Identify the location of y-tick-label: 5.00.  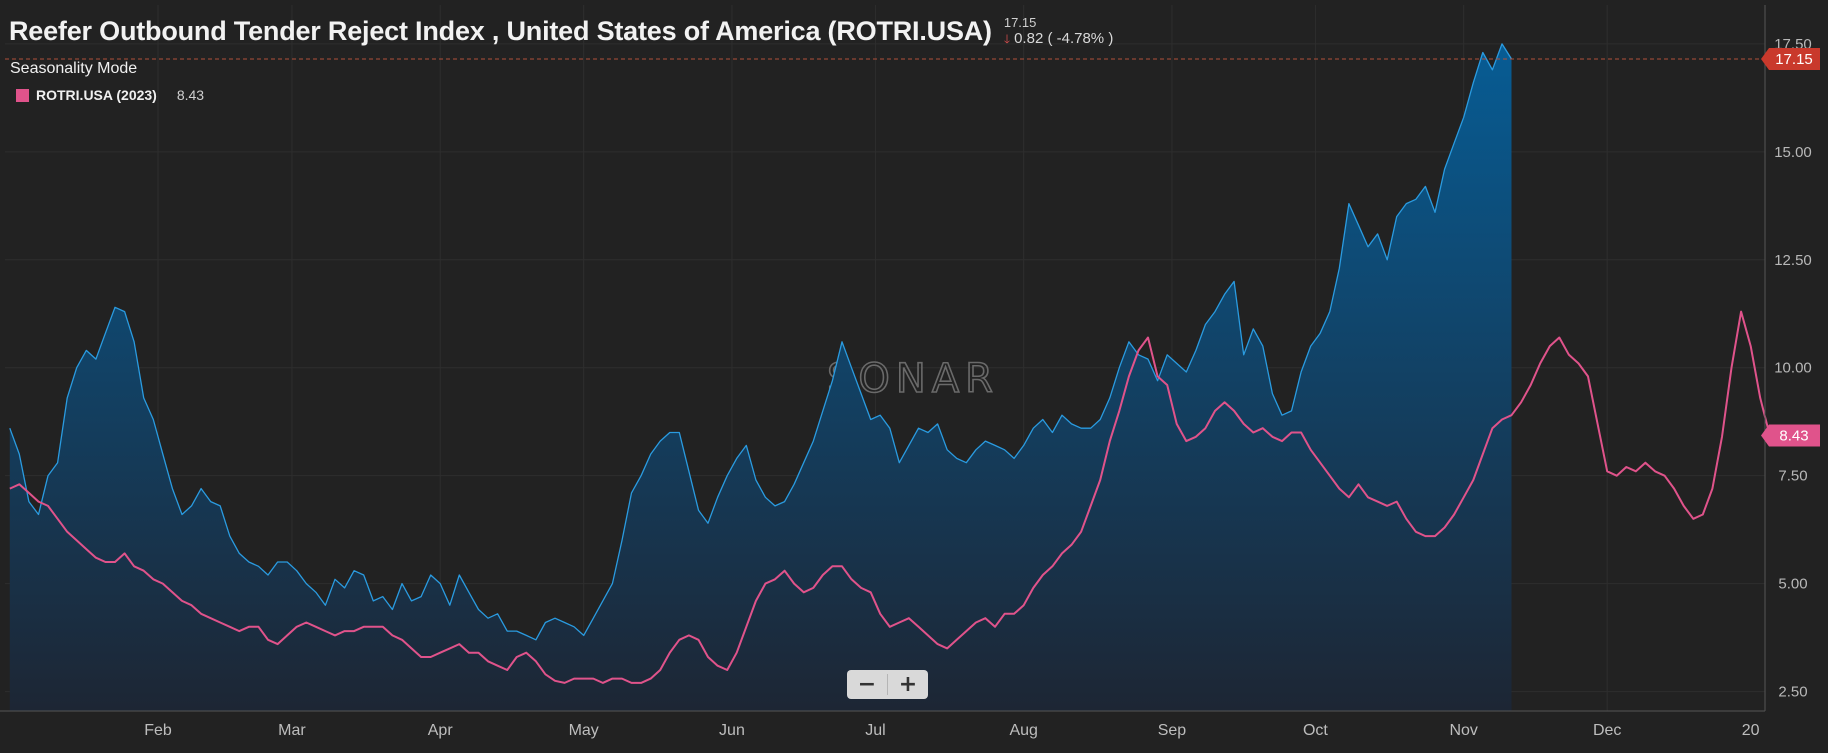
(1792, 584).